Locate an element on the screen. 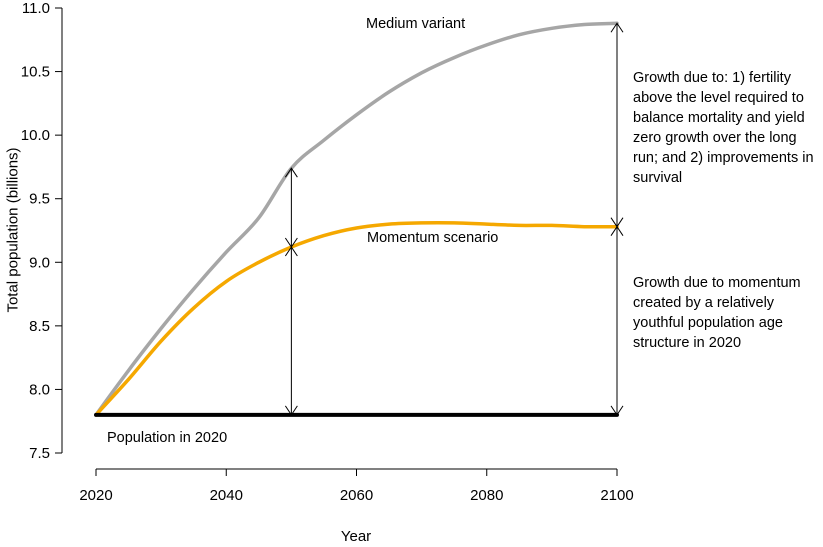  y-tick-label: 7.5 is located at coordinates (39, 453).